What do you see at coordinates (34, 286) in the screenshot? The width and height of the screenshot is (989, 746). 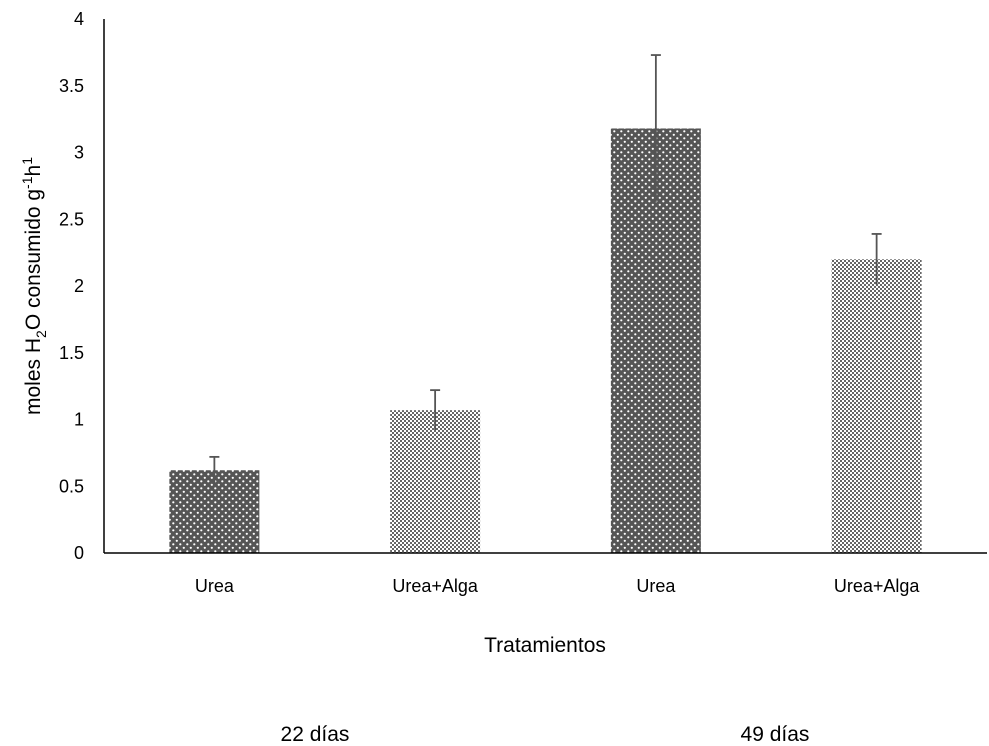 I see `y-axis-title: moles H2O consumido g-1h1` at bounding box center [34, 286].